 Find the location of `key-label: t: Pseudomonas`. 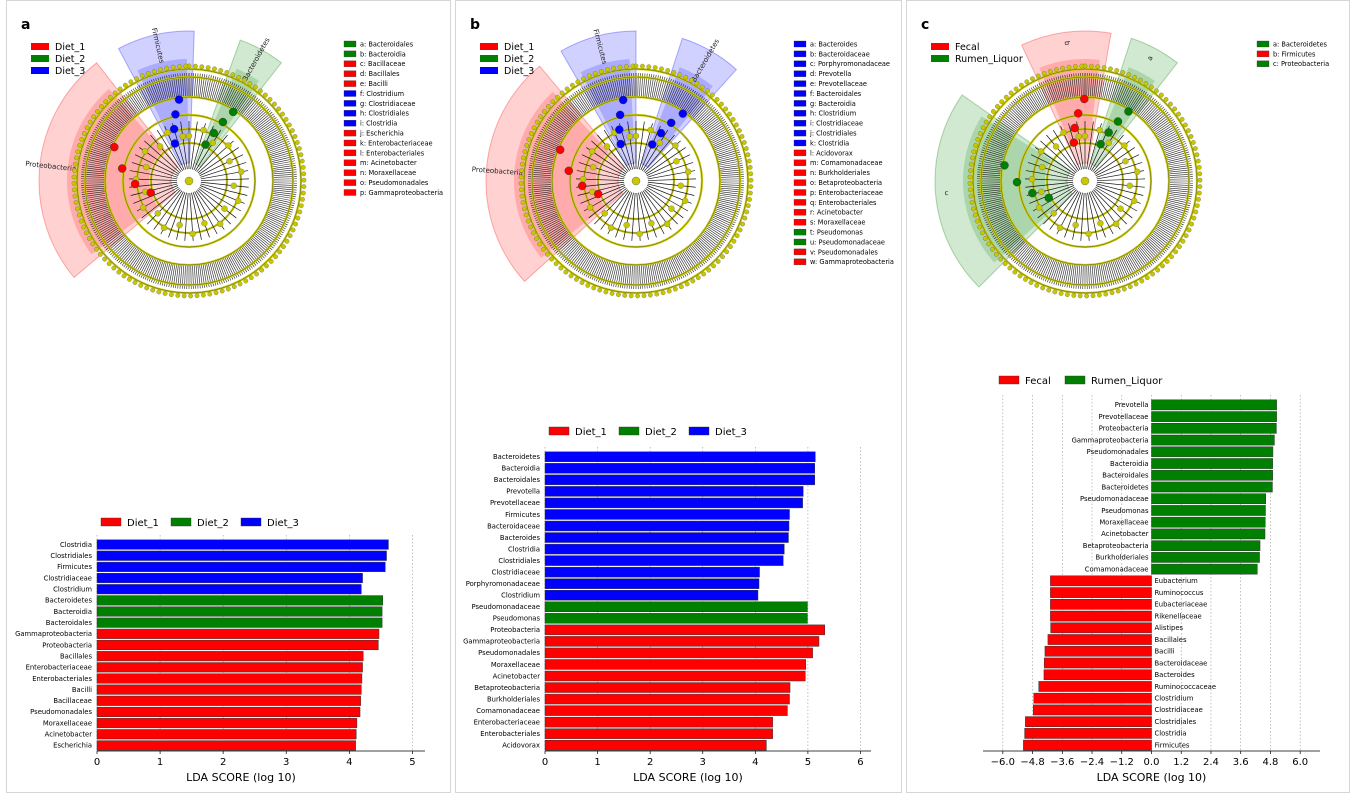

key-label: t: Pseudomonas is located at coordinates (836, 233).